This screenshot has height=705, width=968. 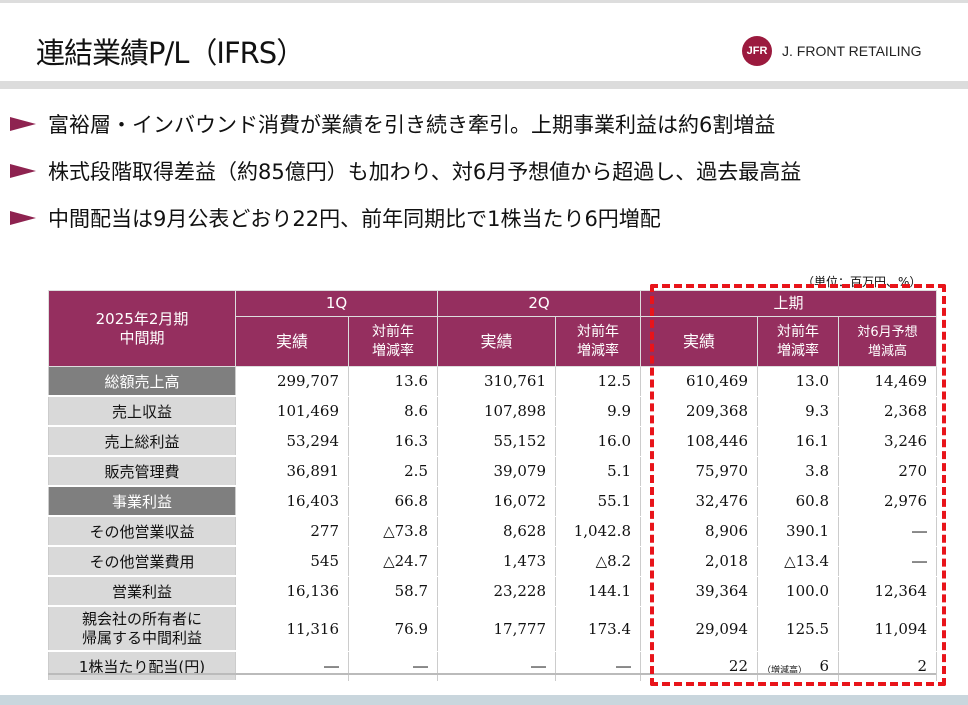 What do you see at coordinates (598, 381) in the screenshot?
I see `table-cell: 12.5` at bounding box center [598, 381].